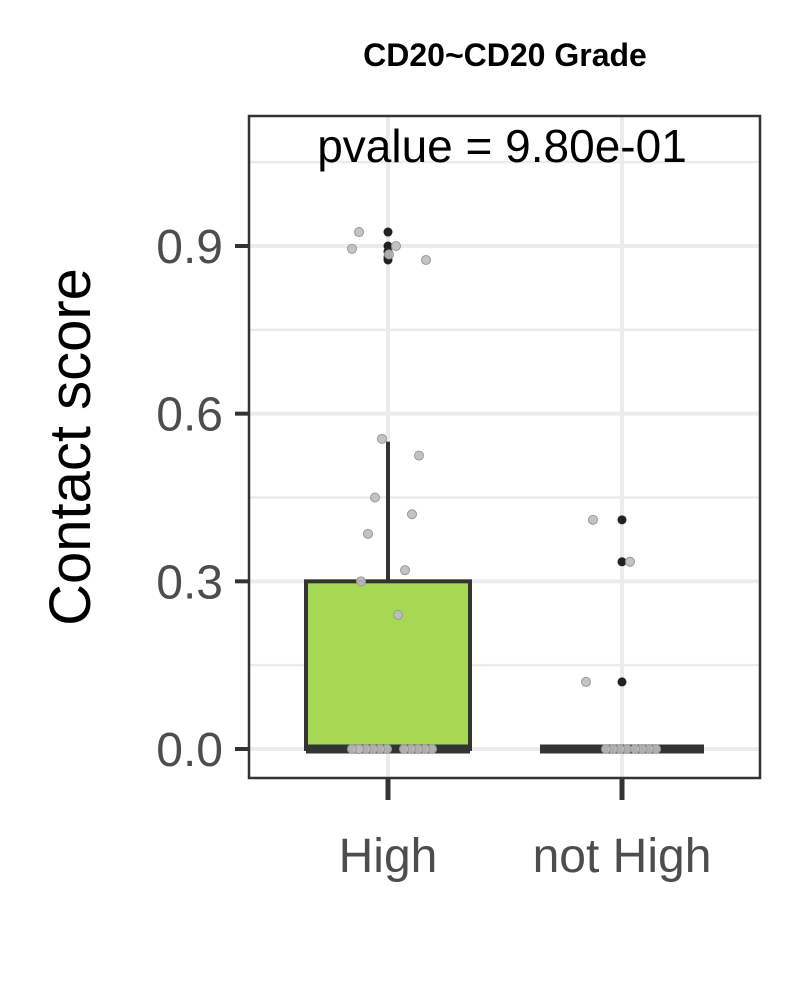 This screenshot has height=1000, width=800. What do you see at coordinates (70, 447) in the screenshot?
I see `y-axis-label: Contact score` at bounding box center [70, 447].